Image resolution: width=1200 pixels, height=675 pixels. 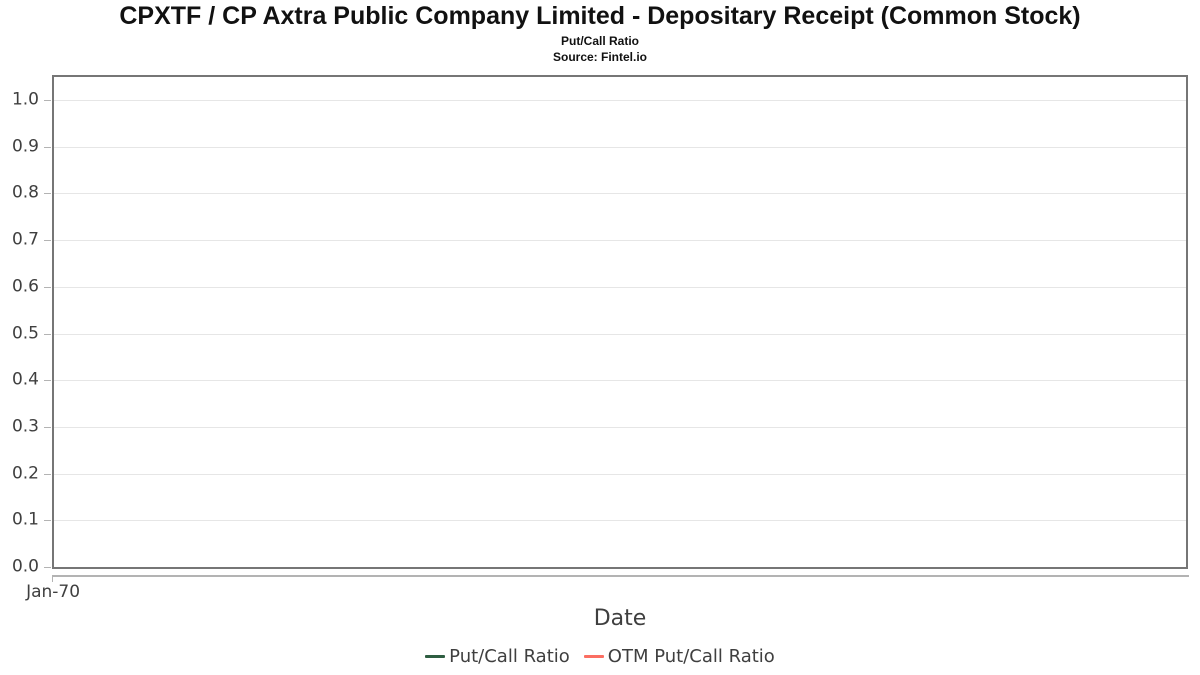 What do you see at coordinates (52, 579) in the screenshot?
I see `x-tick-mark` at bounding box center [52, 579].